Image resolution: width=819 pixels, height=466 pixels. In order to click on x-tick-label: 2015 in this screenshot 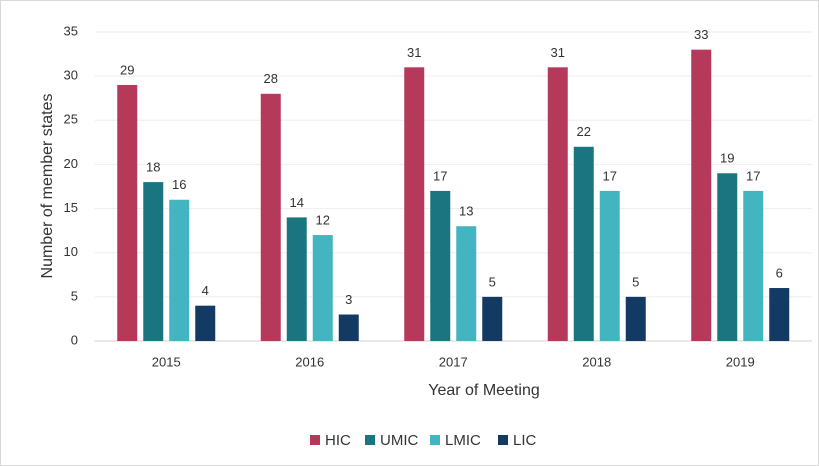, I will do `click(166, 361)`.